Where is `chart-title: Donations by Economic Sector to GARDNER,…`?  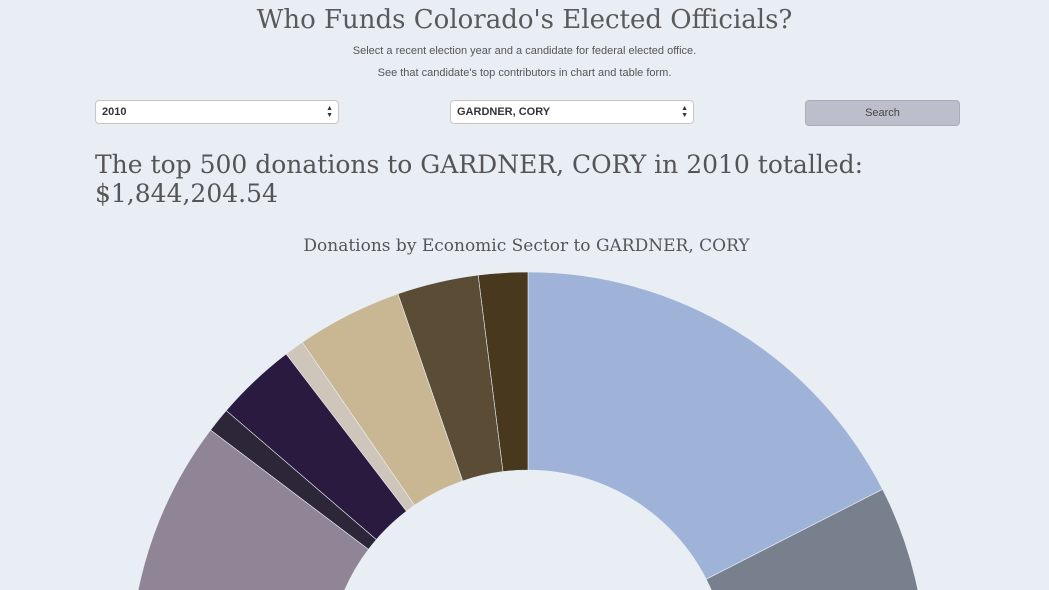 chart-title: Donations by Economic Sector to GARDNER,… is located at coordinates (526, 246).